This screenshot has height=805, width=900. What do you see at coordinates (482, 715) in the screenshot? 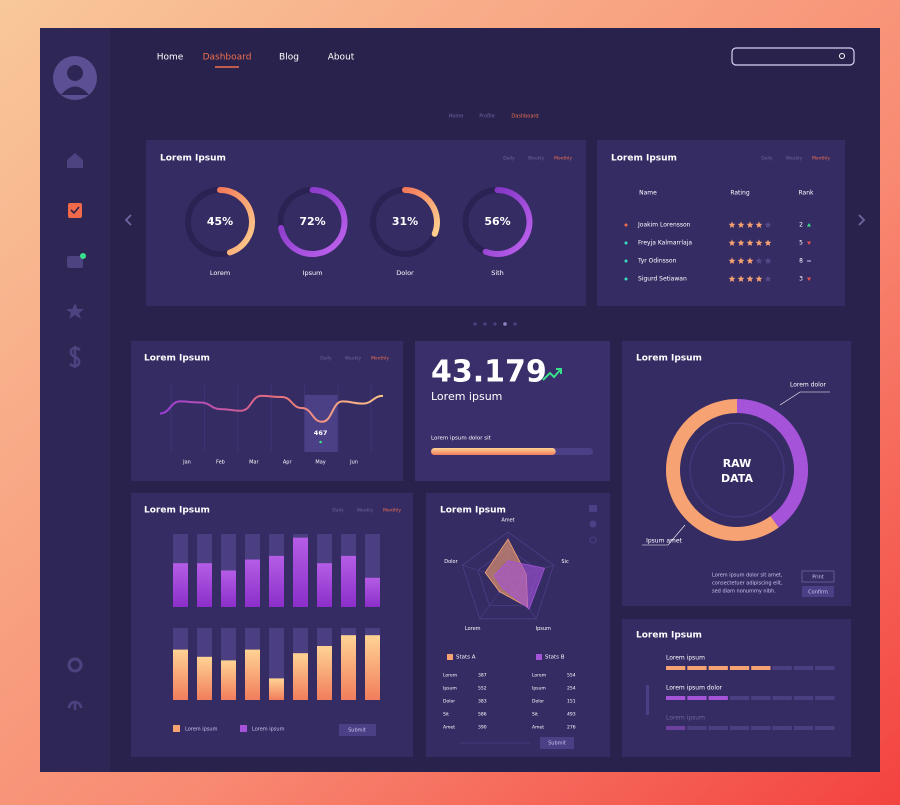
I see `stat-value: 586` at bounding box center [482, 715].